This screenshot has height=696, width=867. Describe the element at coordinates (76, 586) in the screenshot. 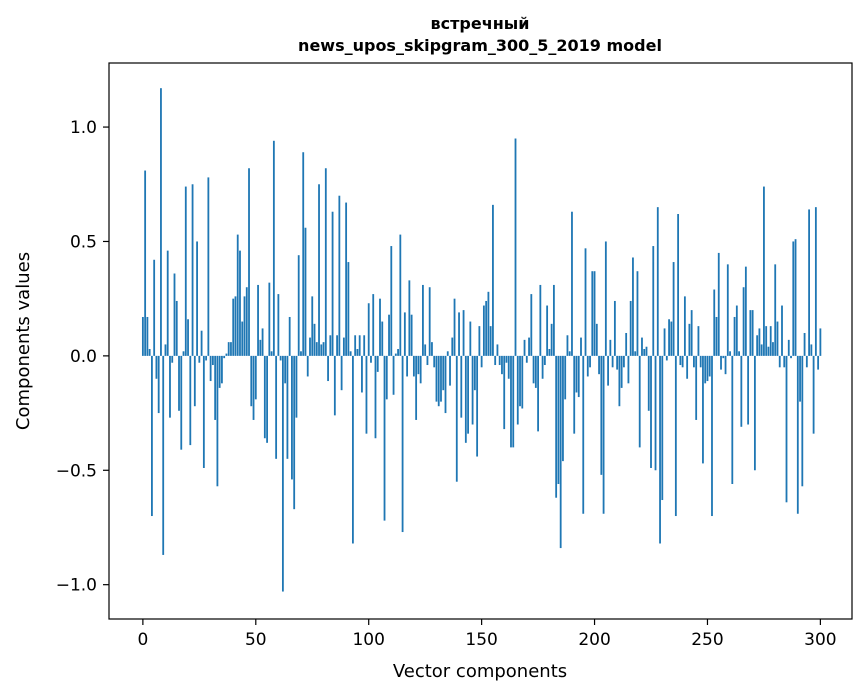

I see `y-tick-label: −1.0` at that location.